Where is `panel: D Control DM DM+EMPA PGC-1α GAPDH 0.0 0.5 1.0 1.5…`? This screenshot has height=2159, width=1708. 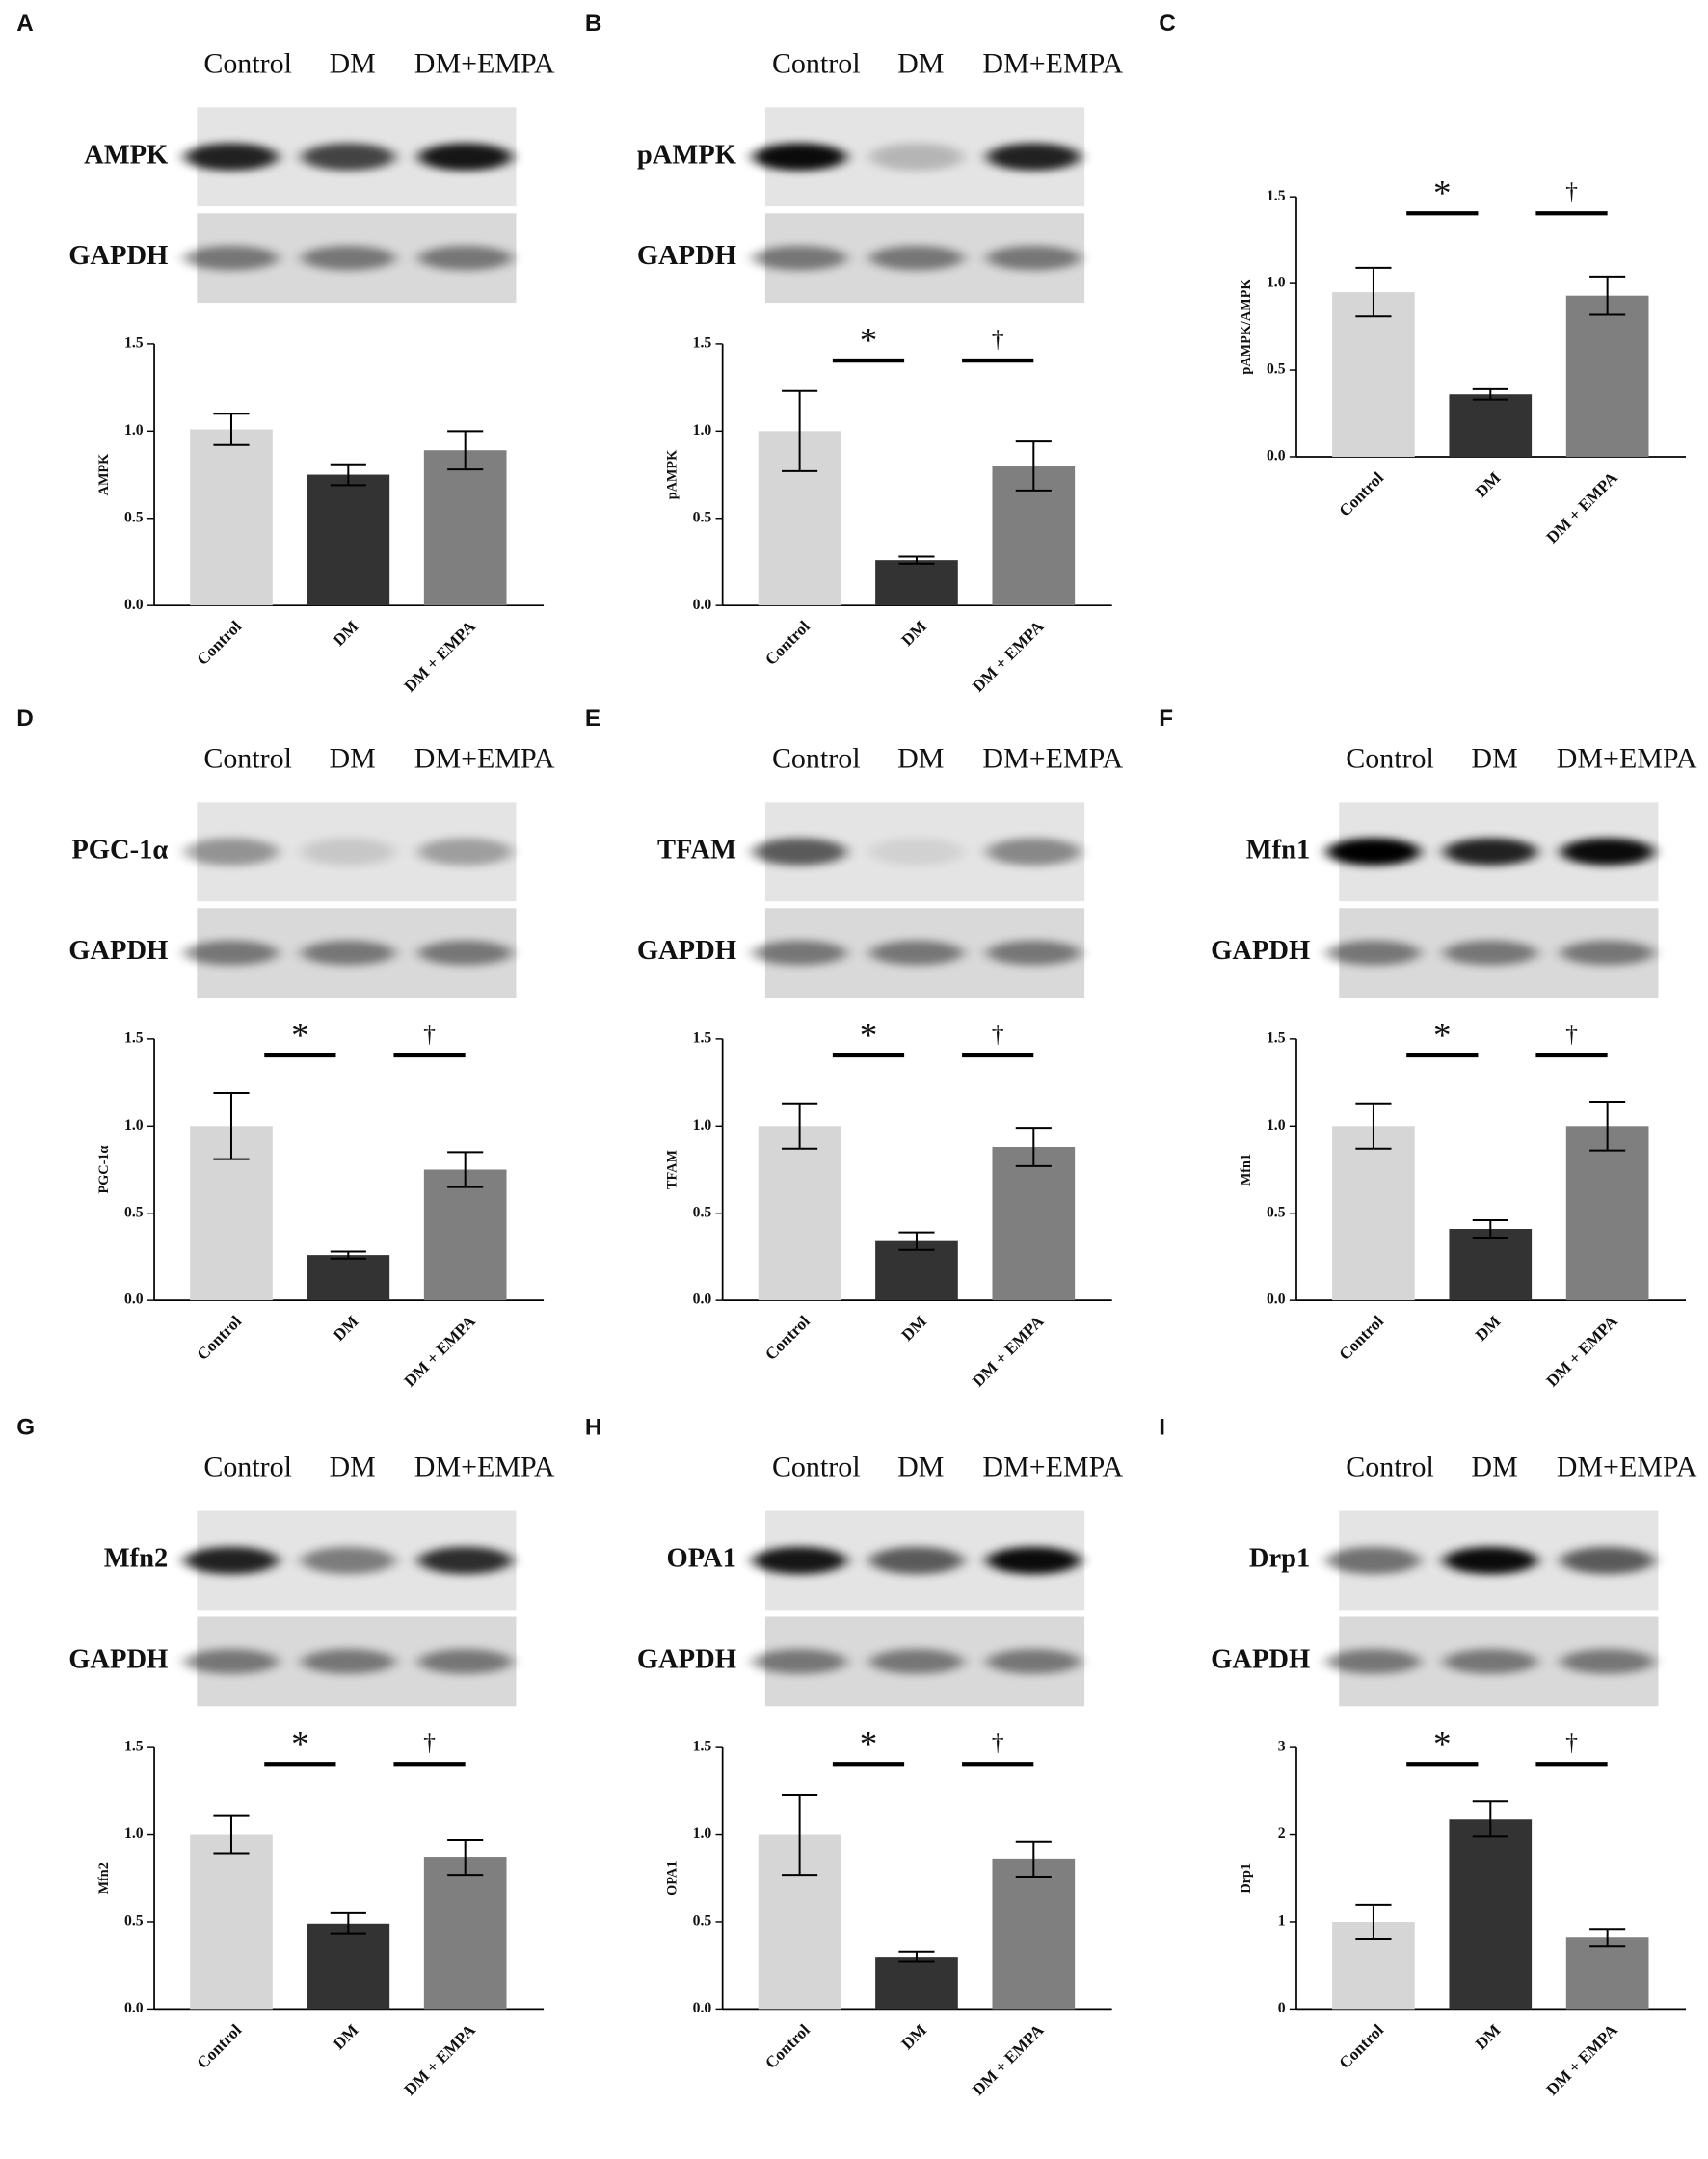 panel: D Control DM DM+EMPA PGC-1α GAPDH 0.0 0.5 1.0 1.5… is located at coordinates (285, 1048).